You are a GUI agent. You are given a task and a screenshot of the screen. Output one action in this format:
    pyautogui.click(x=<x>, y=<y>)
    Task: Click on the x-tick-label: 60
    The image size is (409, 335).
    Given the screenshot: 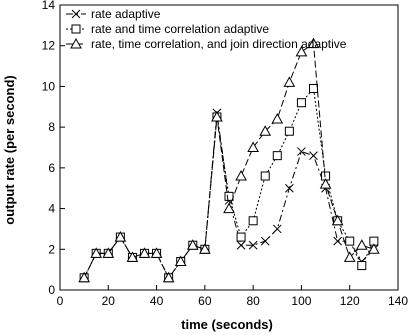 What is the action you would take?
    pyautogui.click(x=205, y=301)
    